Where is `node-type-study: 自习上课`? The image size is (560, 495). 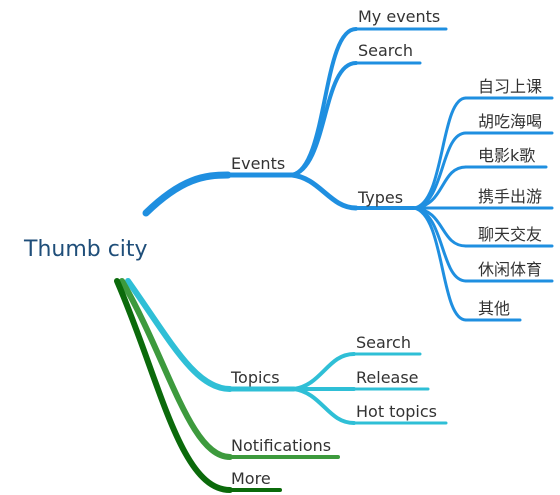
node-type-study: 自习上课 is located at coordinates (510, 86).